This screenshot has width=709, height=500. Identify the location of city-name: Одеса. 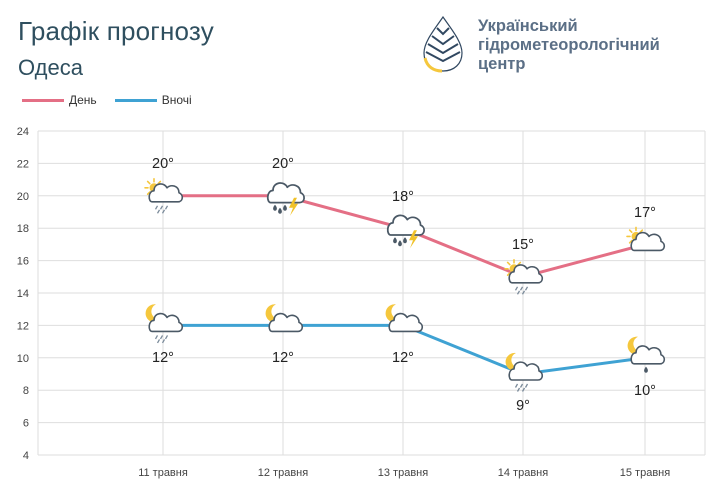
(50, 67).